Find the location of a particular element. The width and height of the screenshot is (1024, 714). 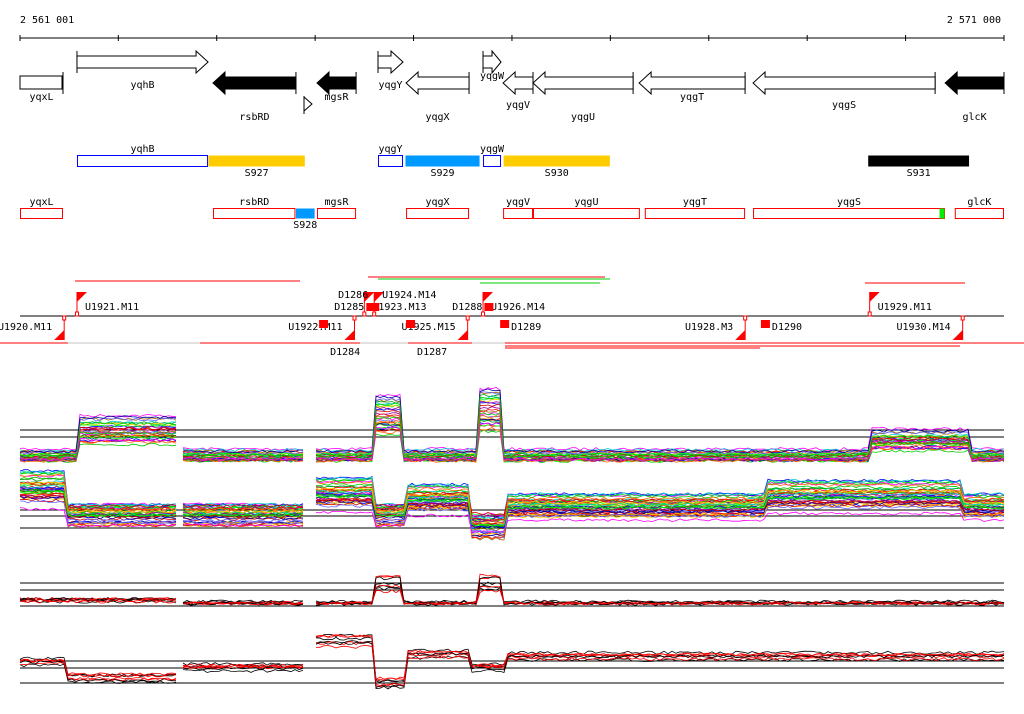

gene-yqgT: yqgT is located at coordinates (692, 86).